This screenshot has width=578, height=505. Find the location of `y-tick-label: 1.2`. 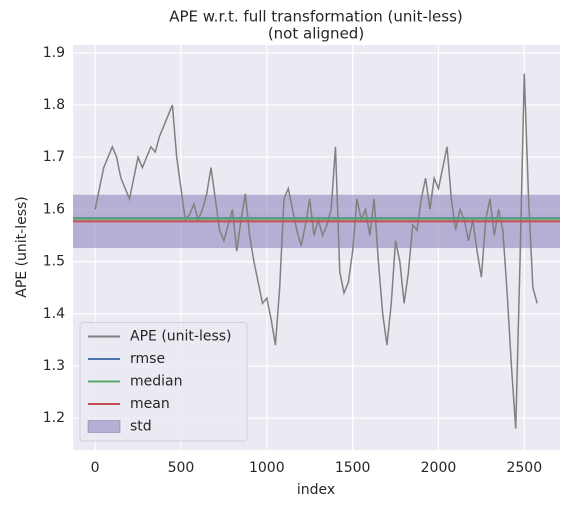

y-tick-label: 1.2 is located at coordinates (54, 418).